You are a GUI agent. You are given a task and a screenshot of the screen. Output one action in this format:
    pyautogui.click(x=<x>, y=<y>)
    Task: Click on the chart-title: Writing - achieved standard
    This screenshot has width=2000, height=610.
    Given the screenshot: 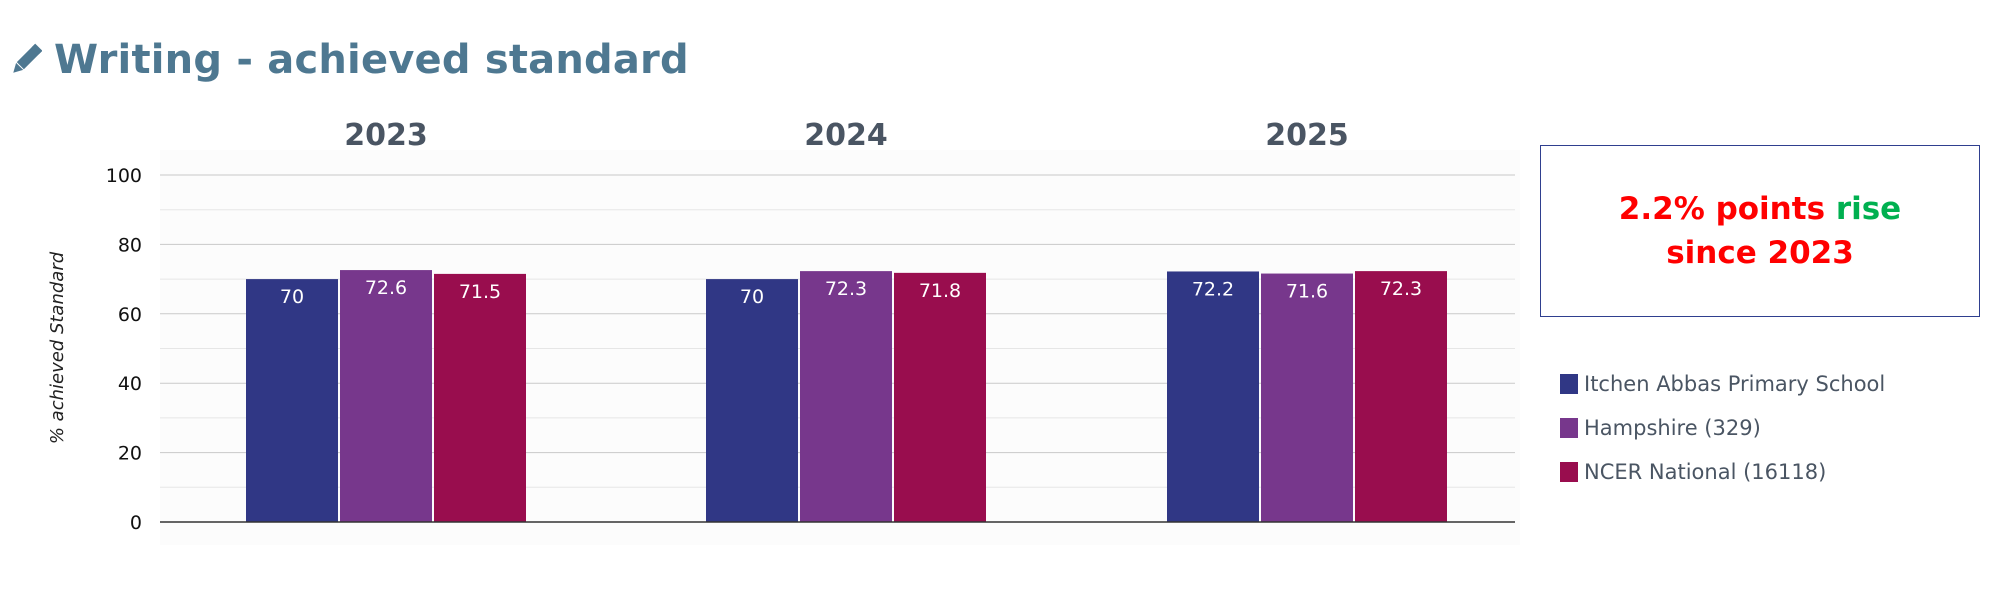 What is the action you would take?
    pyautogui.click(x=371, y=60)
    